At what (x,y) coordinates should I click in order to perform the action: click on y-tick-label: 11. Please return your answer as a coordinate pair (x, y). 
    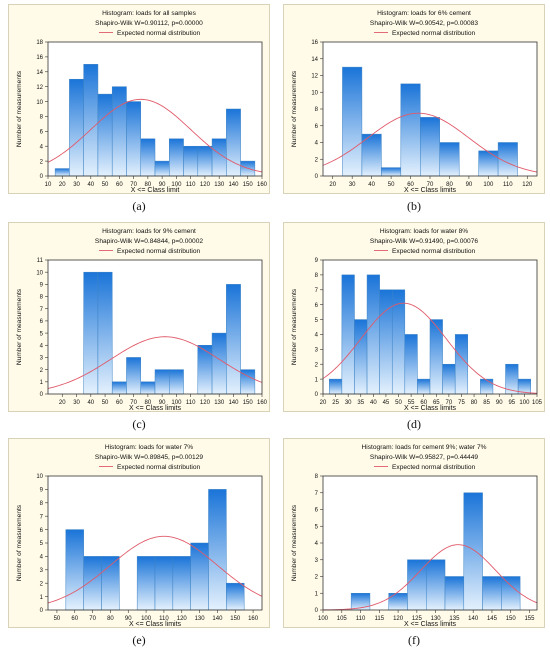
    Looking at the image, I should click on (40, 261).